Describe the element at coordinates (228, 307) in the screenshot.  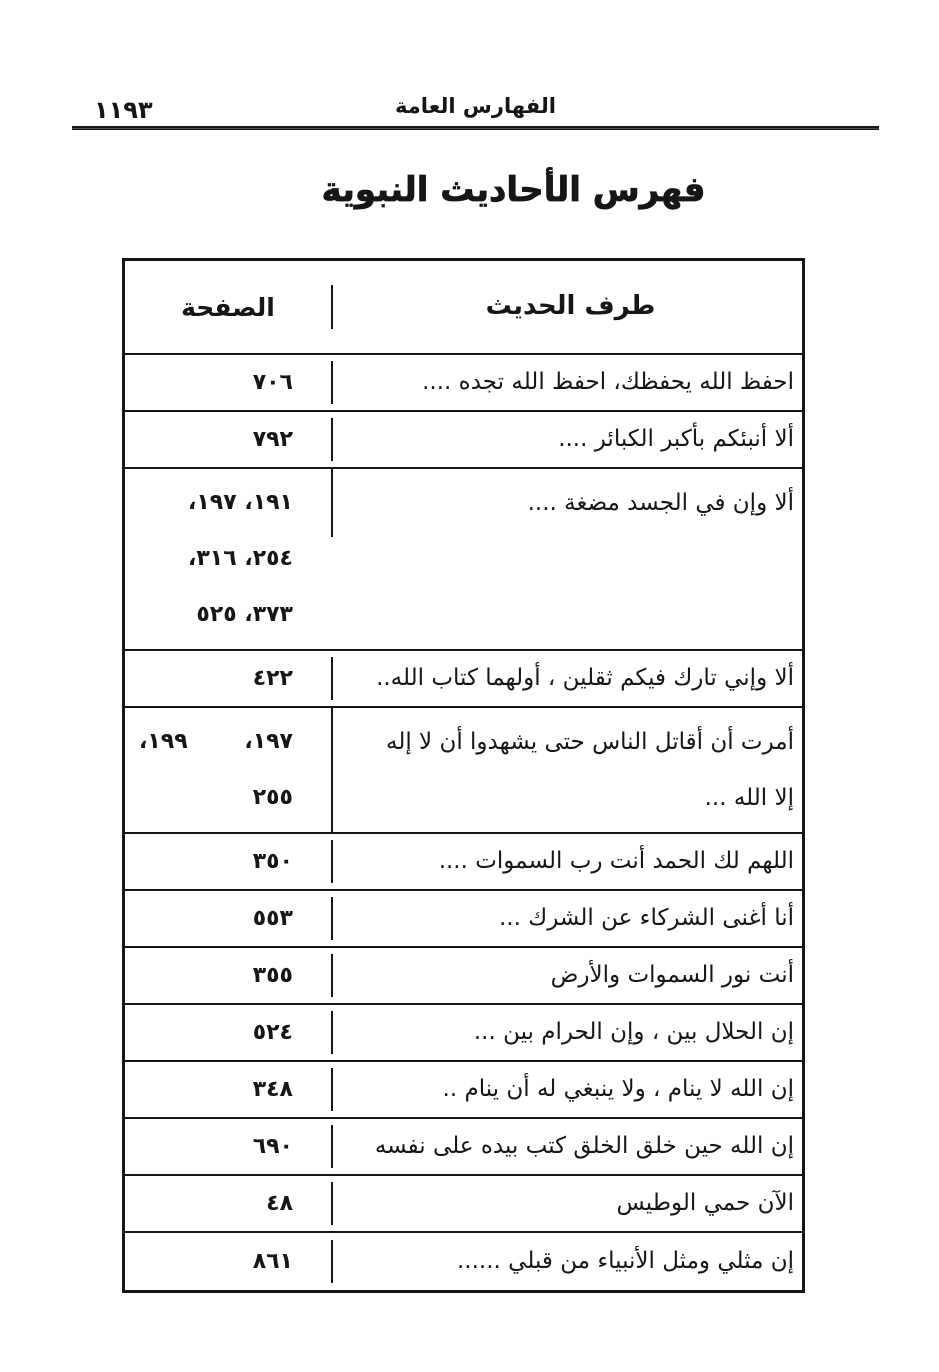
I see `column-header-page: الصفحة` at that location.